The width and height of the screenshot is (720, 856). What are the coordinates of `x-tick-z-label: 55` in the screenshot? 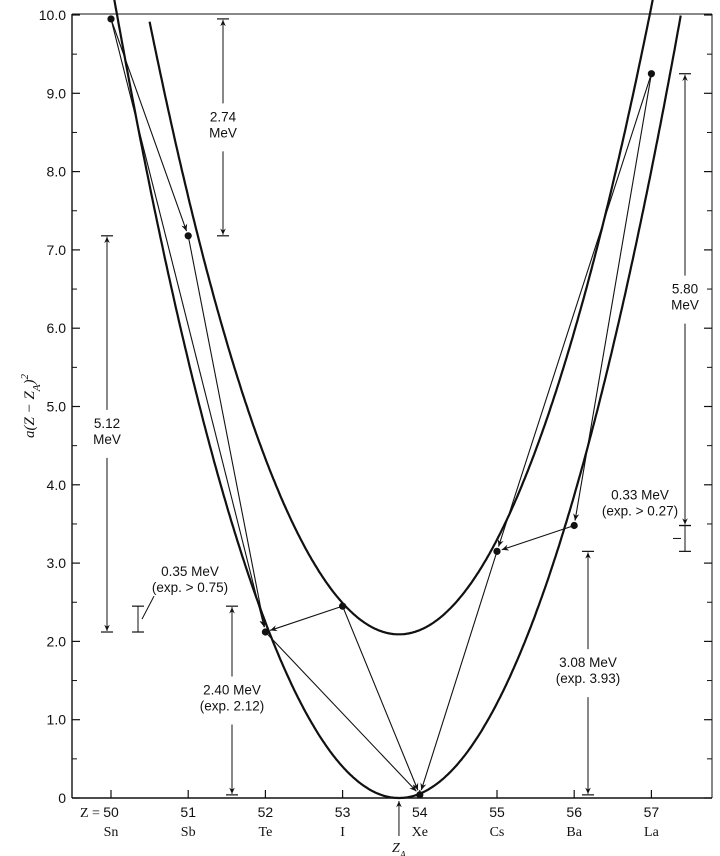 It's located at (497, 812).